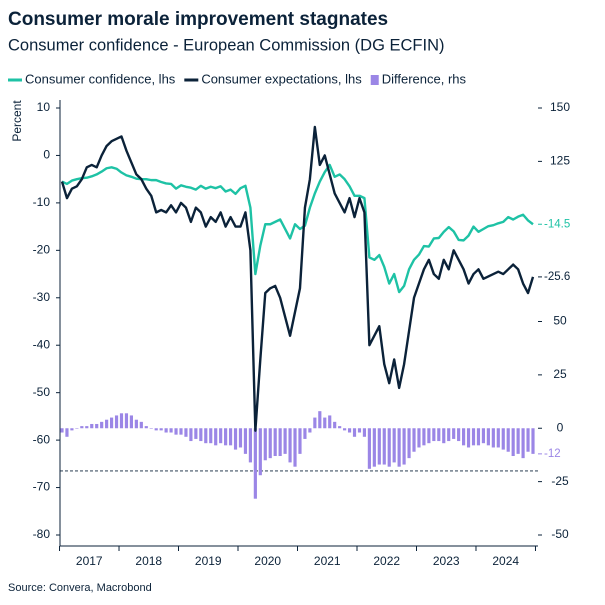 This screenshot has height=605, width=605. Describe the element at coordinates (281, 78) in the screenshot. I see `legend-label: Consumer expectations, lhs` at that location.